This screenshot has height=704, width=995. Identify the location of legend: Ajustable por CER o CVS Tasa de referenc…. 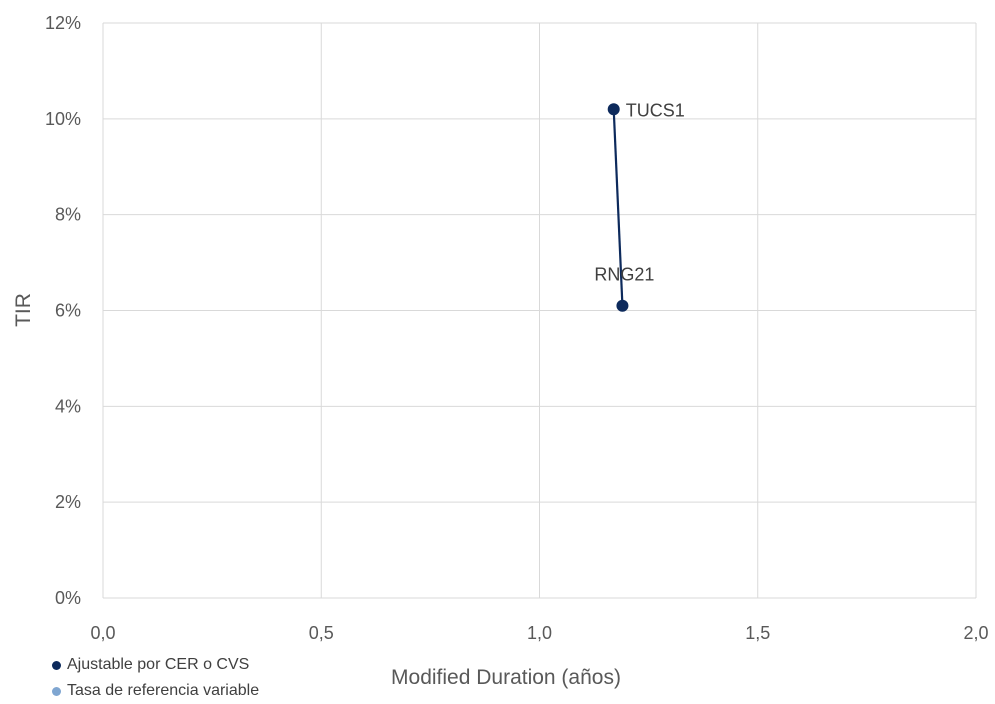
(155, 678).